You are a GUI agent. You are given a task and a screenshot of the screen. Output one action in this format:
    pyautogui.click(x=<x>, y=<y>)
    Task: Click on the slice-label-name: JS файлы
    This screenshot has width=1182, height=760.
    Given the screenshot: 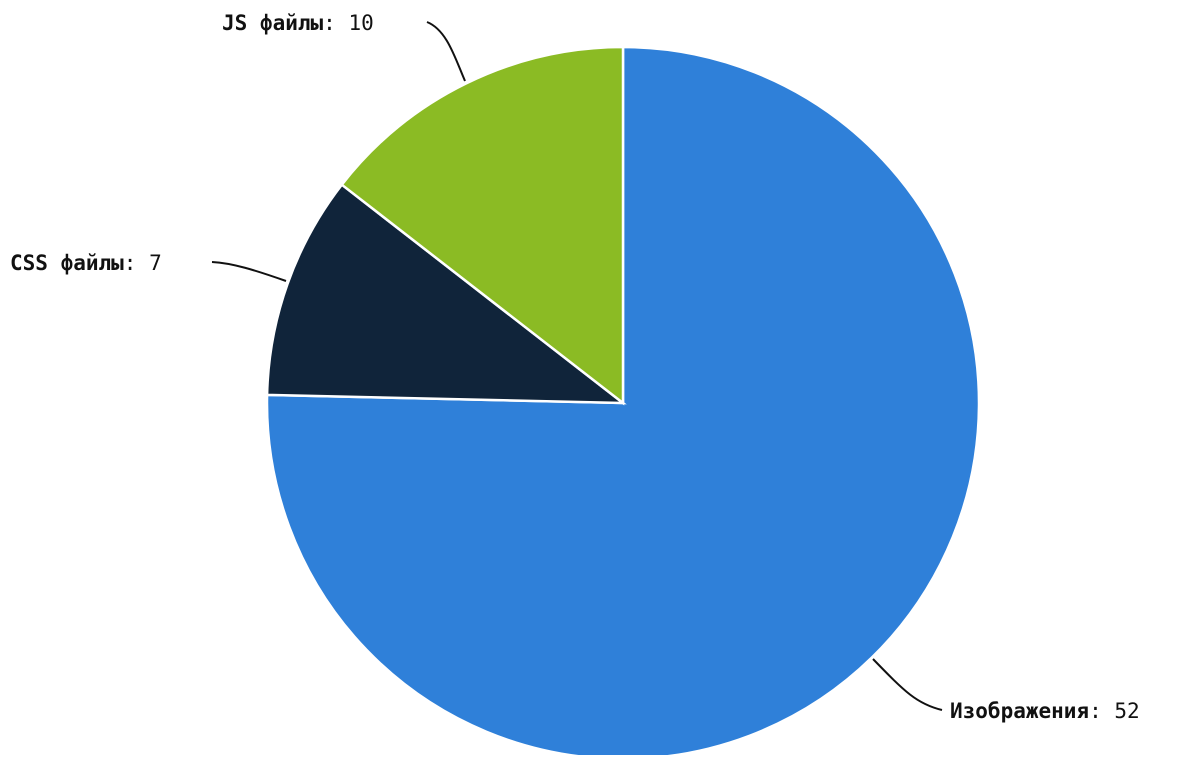 What is the action you would take?
    pyautogui.click(x=273, y=23)
    